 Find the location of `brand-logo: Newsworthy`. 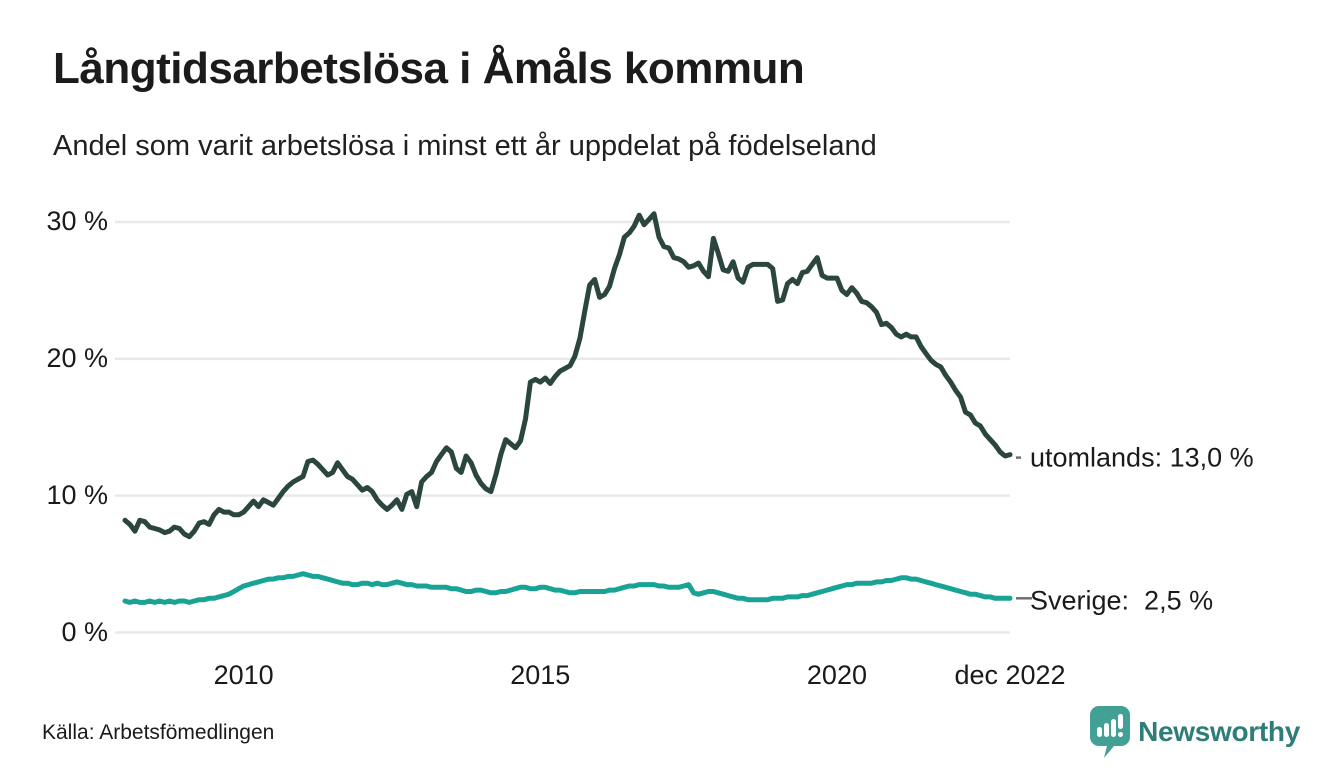

brand-logo: Newsworthy is located at coordinates (1195, 732).